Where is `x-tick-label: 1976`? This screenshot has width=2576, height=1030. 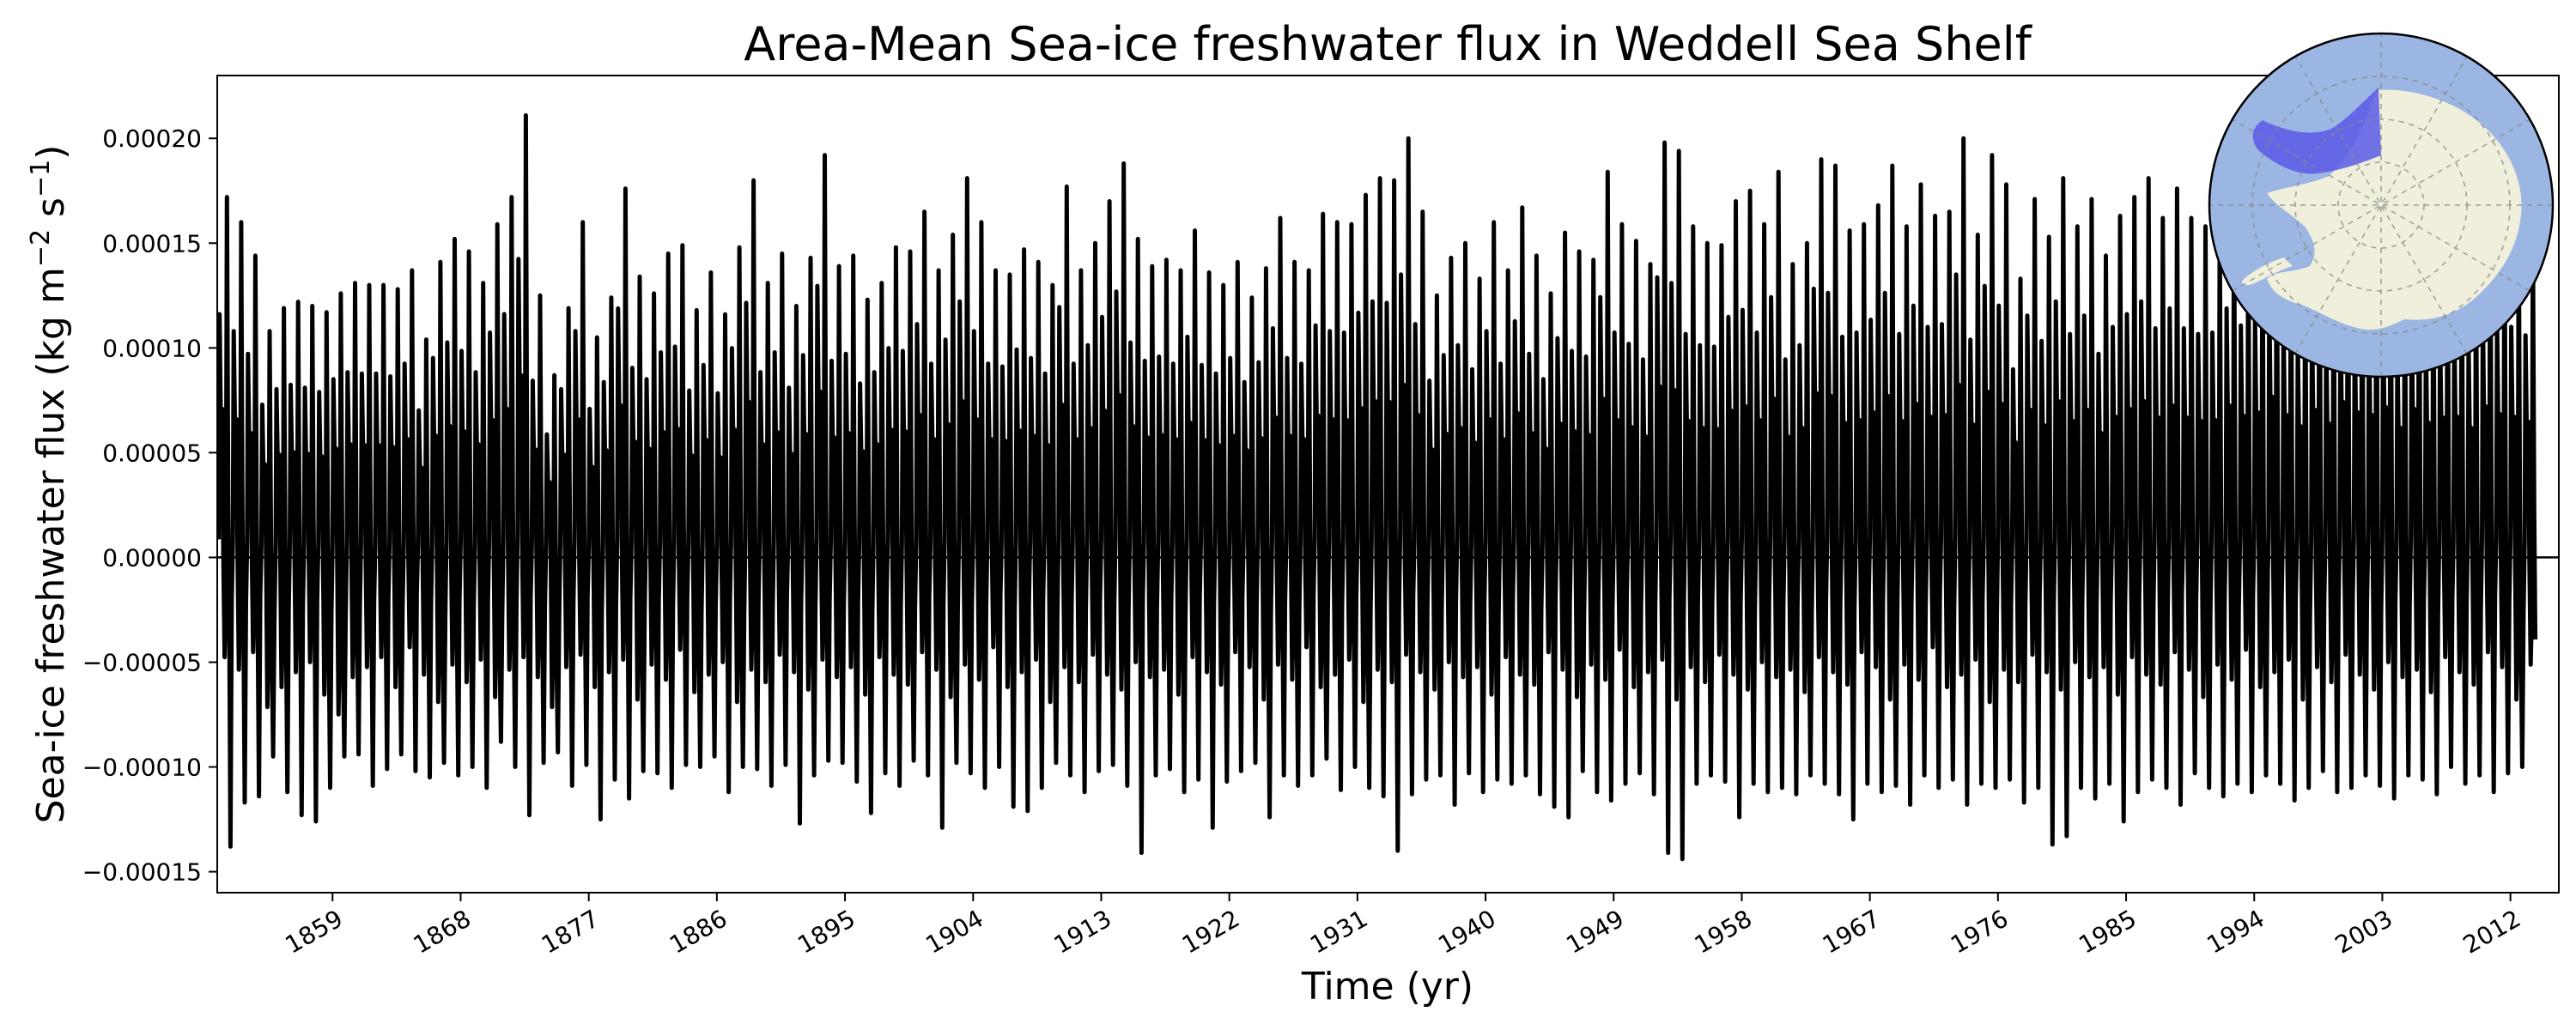
x-tick-label: 1976 is located at coordinates (1980, 931).